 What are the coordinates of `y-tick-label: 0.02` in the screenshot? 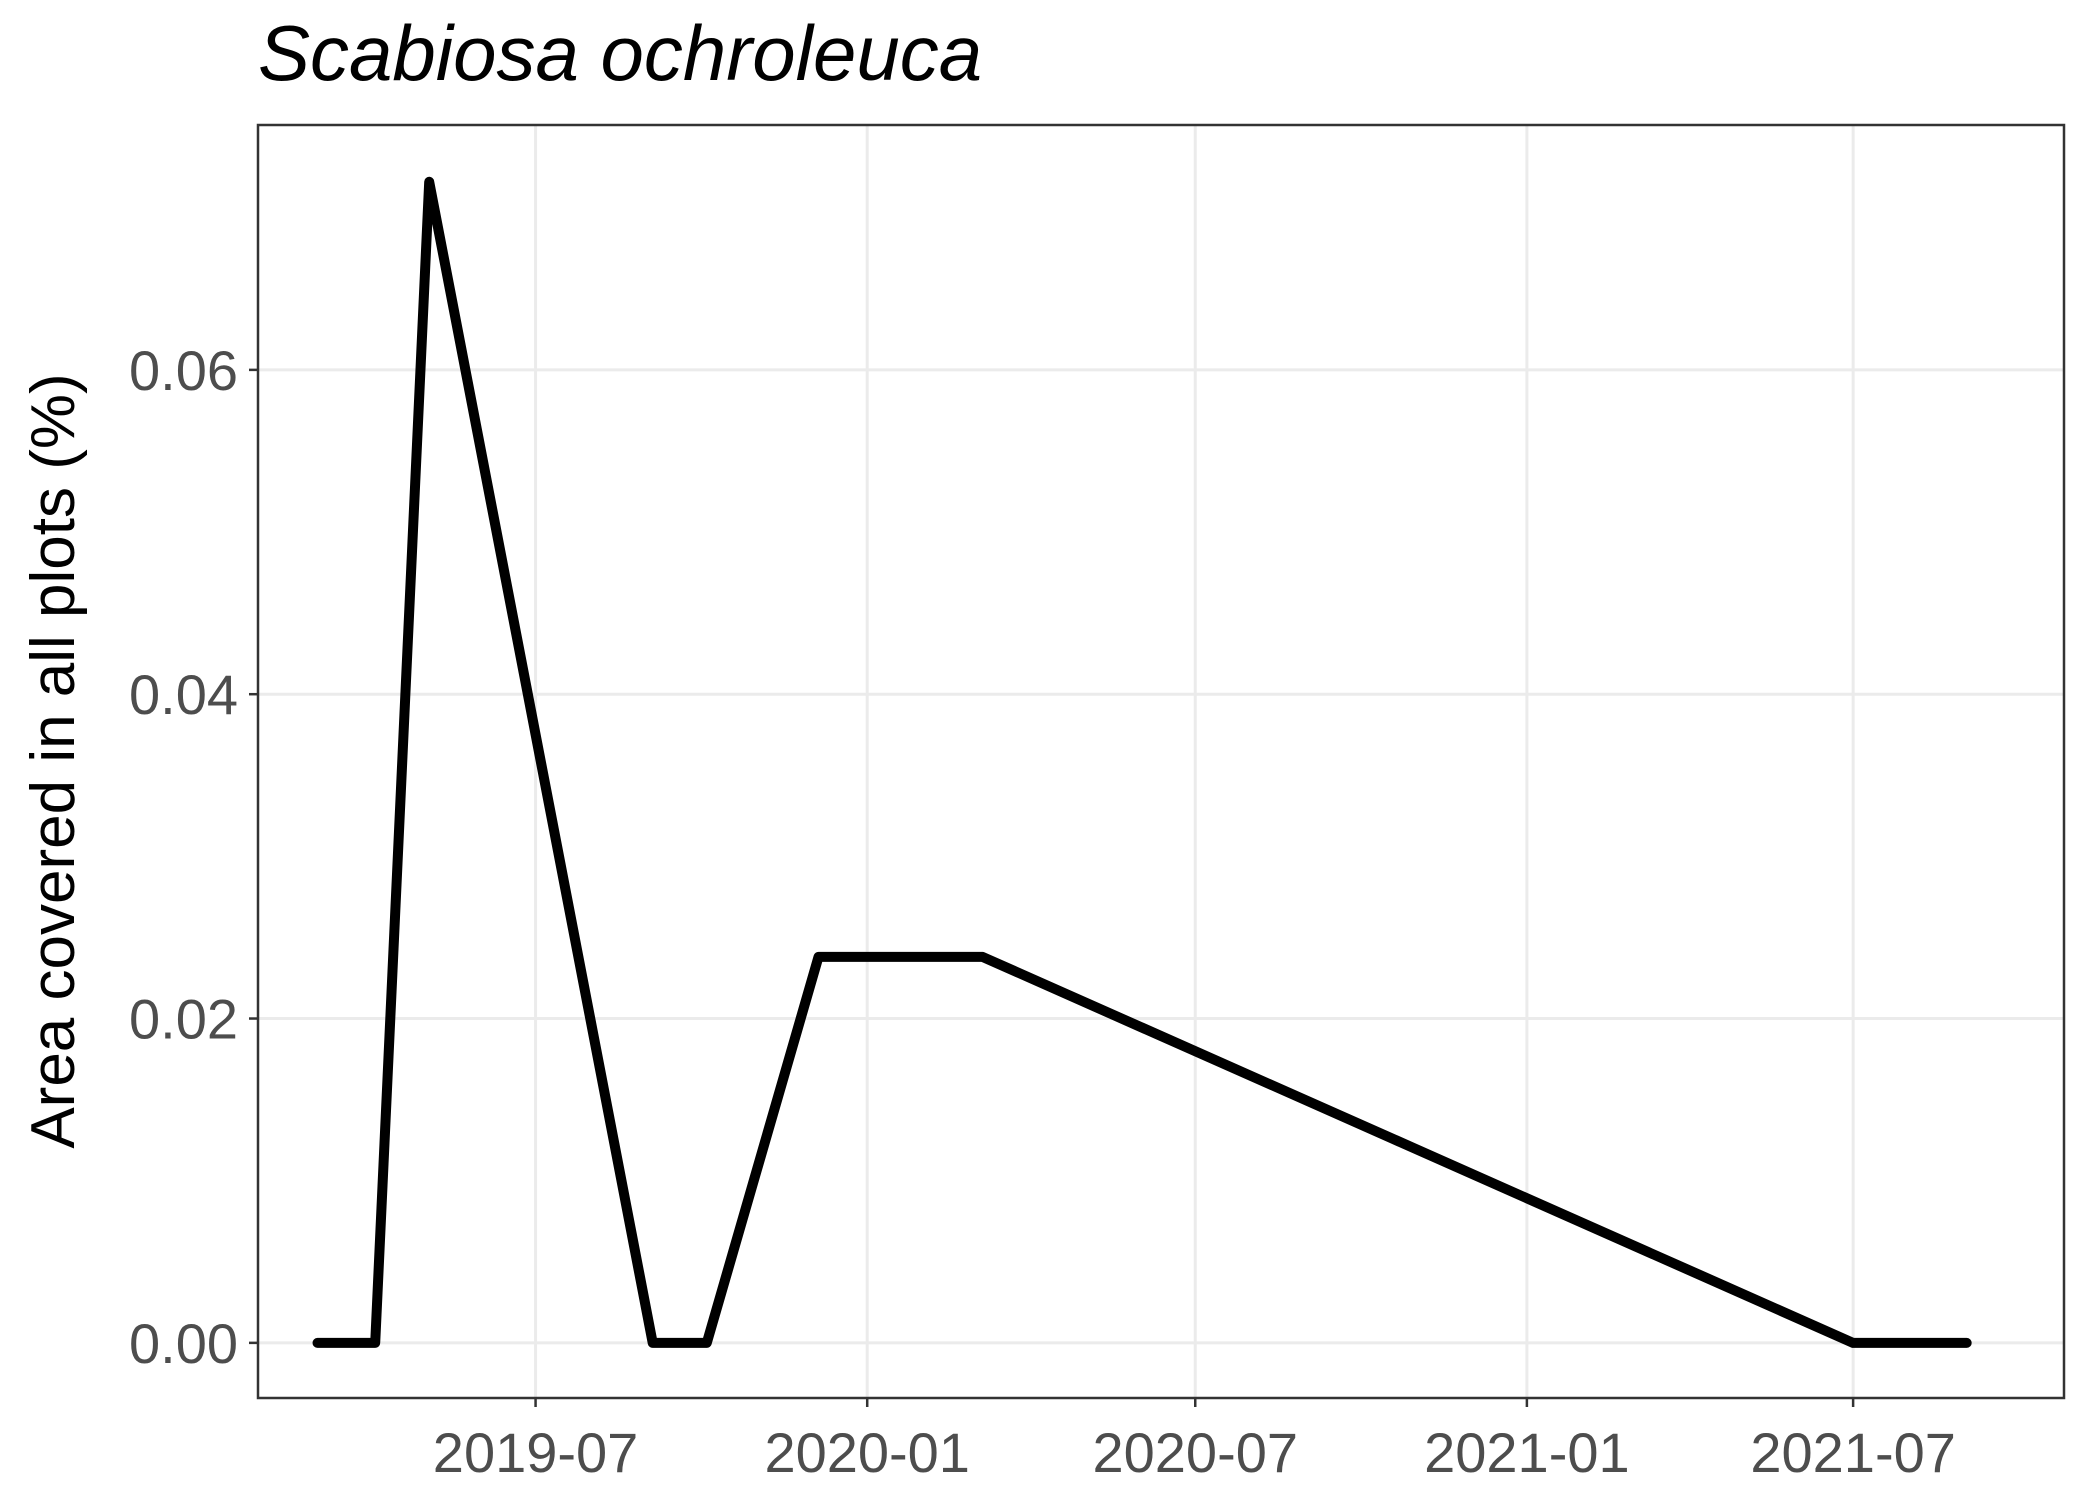 It's located at (183, 1019).